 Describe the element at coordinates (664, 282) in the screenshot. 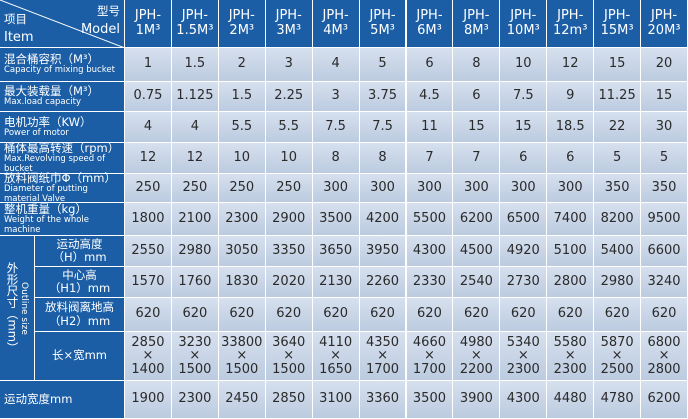

I see `value-cell: 3240` at that location.